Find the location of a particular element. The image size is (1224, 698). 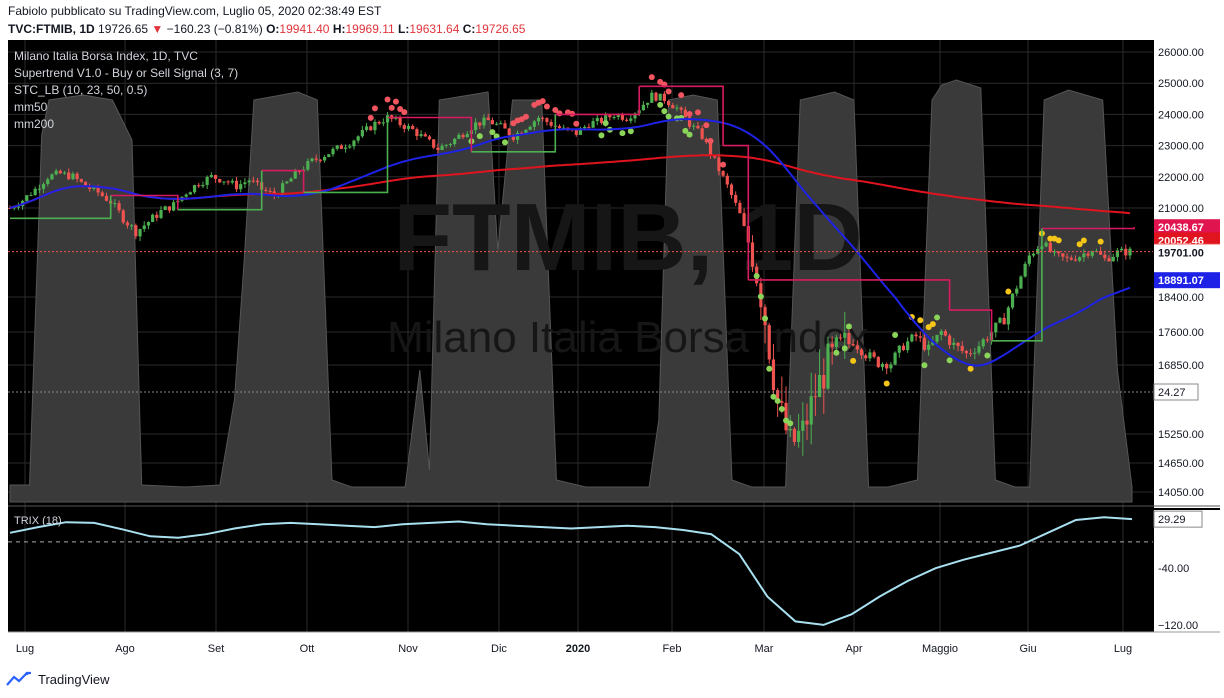

time-tick-label: 2020 is located at coordinates (578, 649).